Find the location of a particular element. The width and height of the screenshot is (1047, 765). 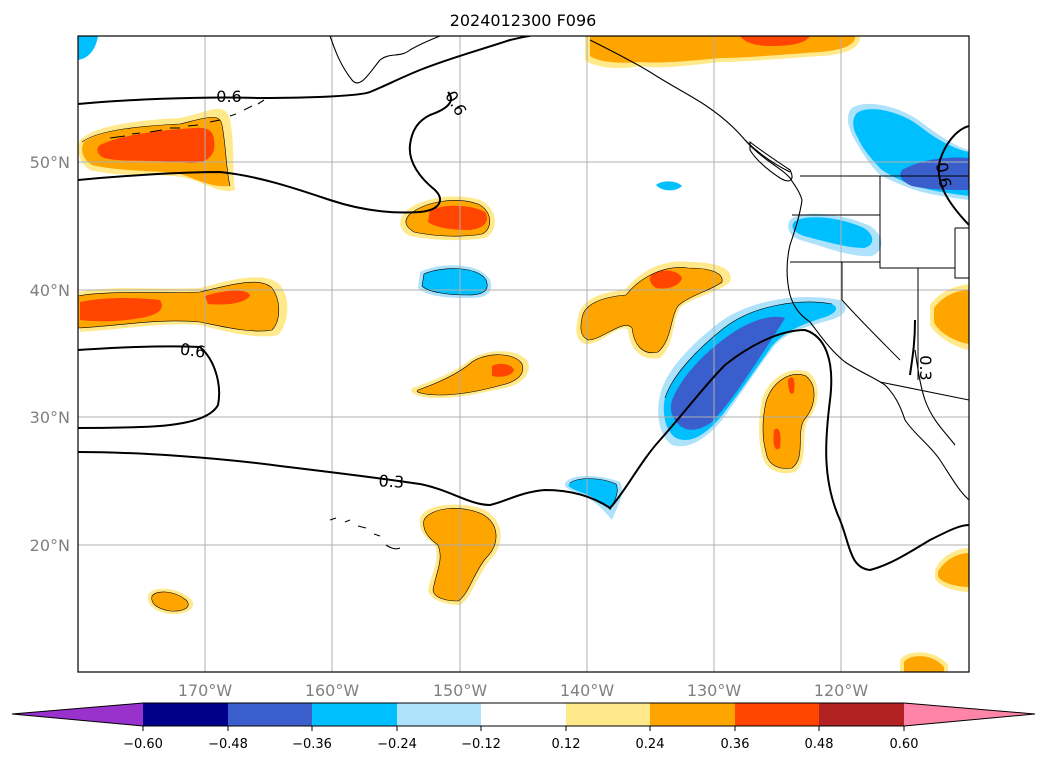

contour-06-loop is located at coordinates (265, 152).